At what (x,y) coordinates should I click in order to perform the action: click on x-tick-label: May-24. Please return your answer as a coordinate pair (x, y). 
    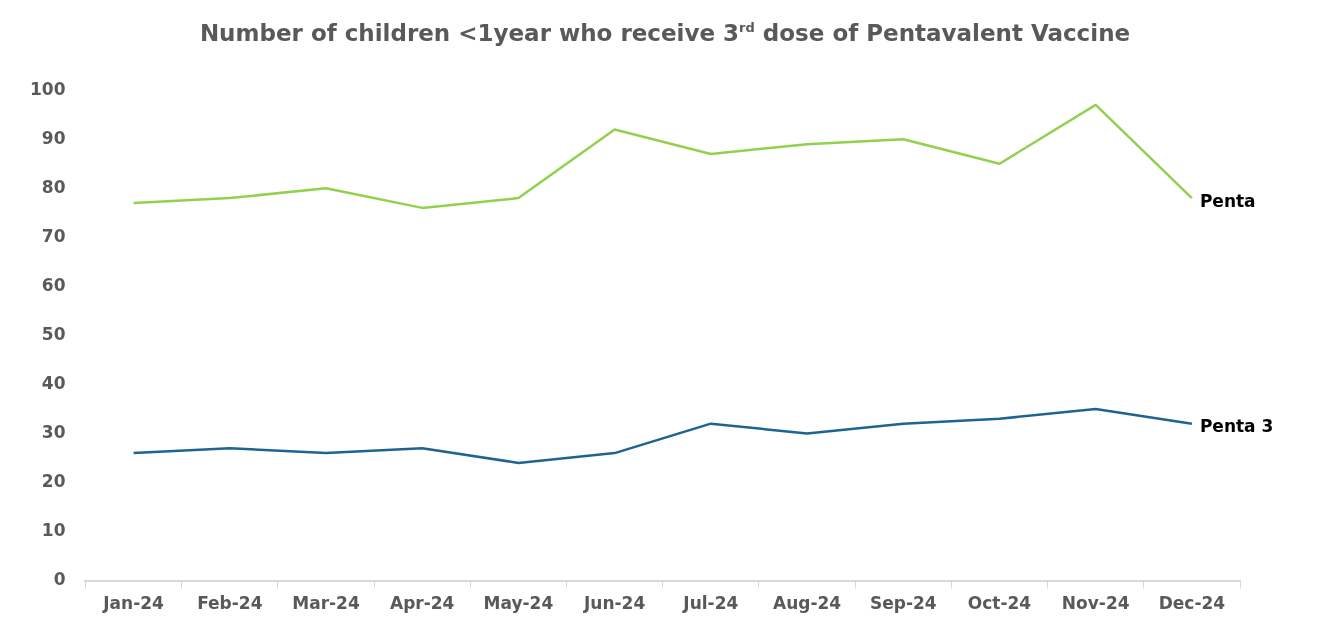
    Looking at the image, I should click on (518, 603).